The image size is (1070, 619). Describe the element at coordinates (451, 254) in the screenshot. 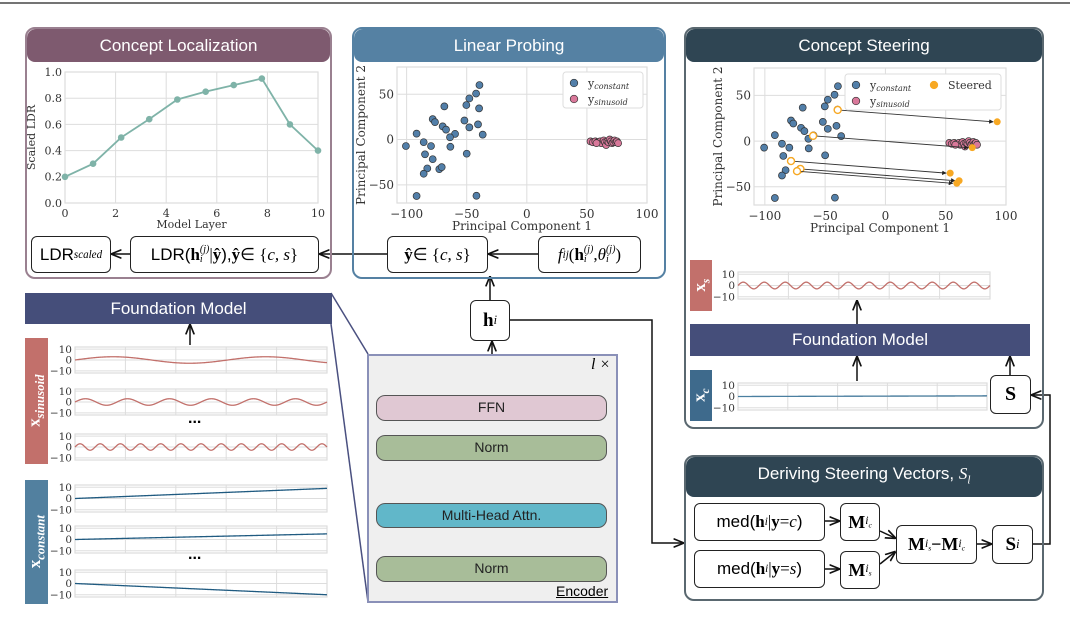

I see `set: c, s` at that location.